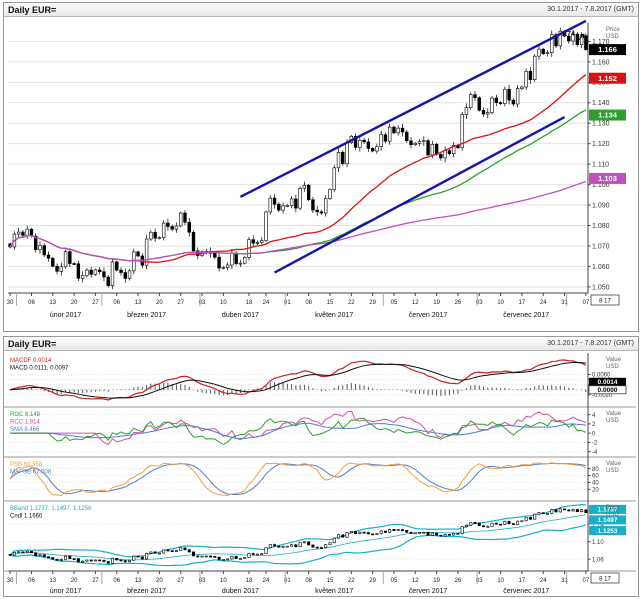 The height and width of the screenshot is (599, 640). What do you see at coordinates (601, 185) in the screenshot?
I see `svg-text: 1.100` at bounding box center [601, 185].